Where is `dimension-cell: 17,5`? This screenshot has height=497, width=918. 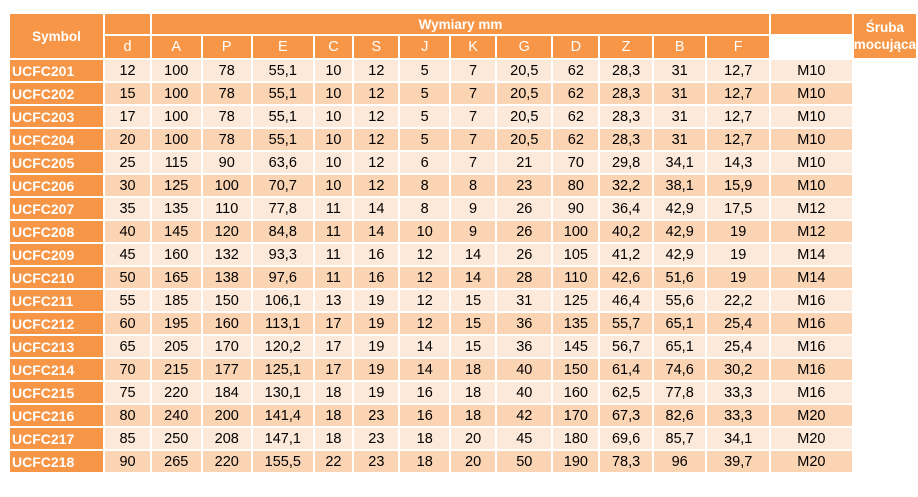
dimension-cell: 17,5 is located at coordinates (738, 208).